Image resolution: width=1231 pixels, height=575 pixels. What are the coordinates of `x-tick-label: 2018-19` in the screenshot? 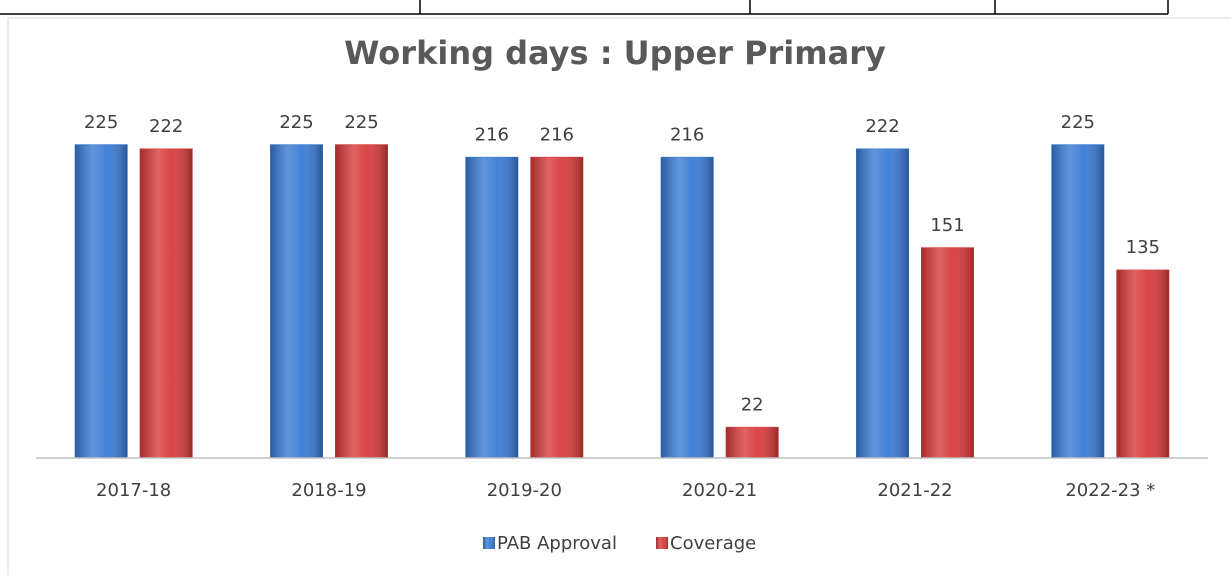 It's located at (328, 490).